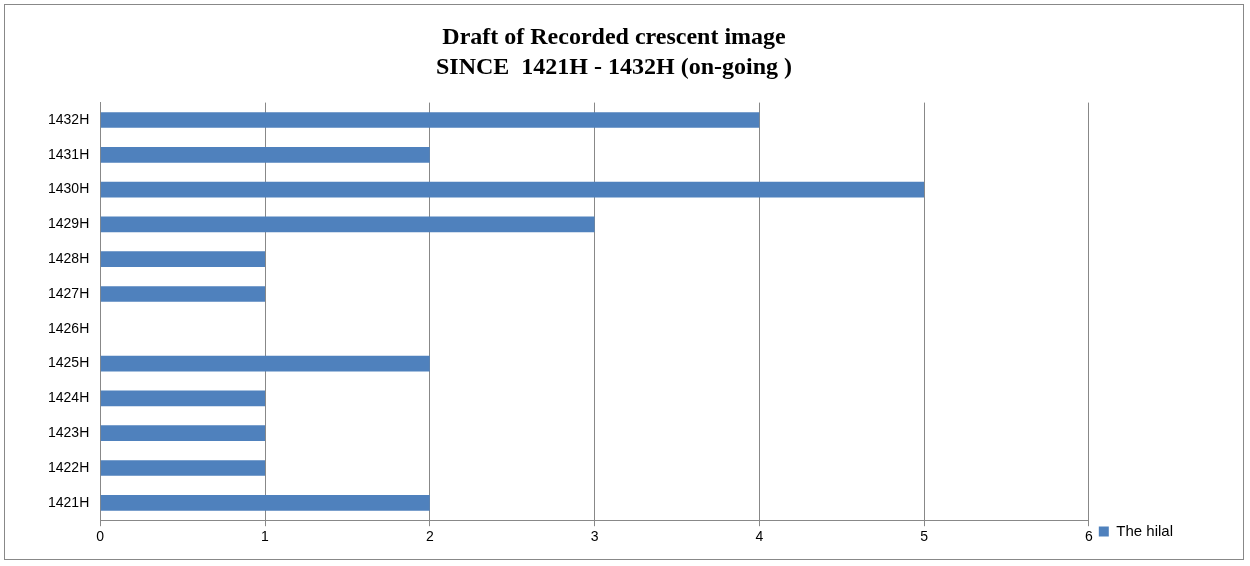 This screenshot has width=1250, height=566. What do you see at coordinates (265, 536) in the screenshot?
I see `x-tick-label: 1` at bounding box center [265, 536].